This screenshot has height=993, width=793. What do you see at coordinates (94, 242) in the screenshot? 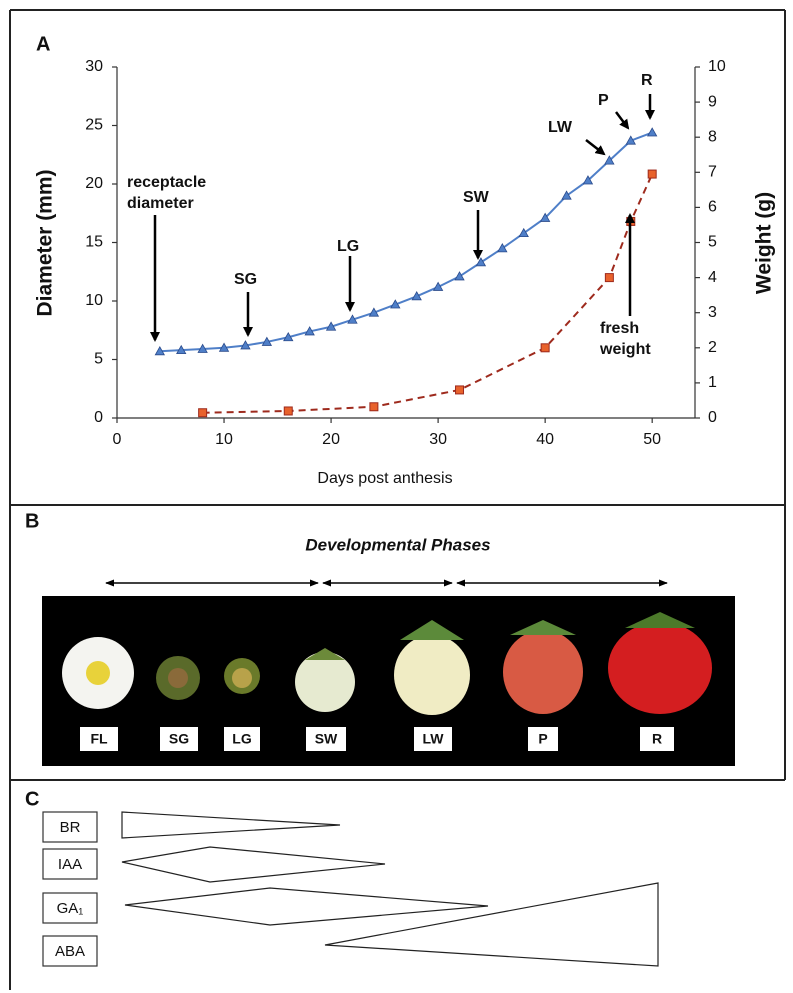
I see `y-tick-label: 15` at bounding box center [94, 242].